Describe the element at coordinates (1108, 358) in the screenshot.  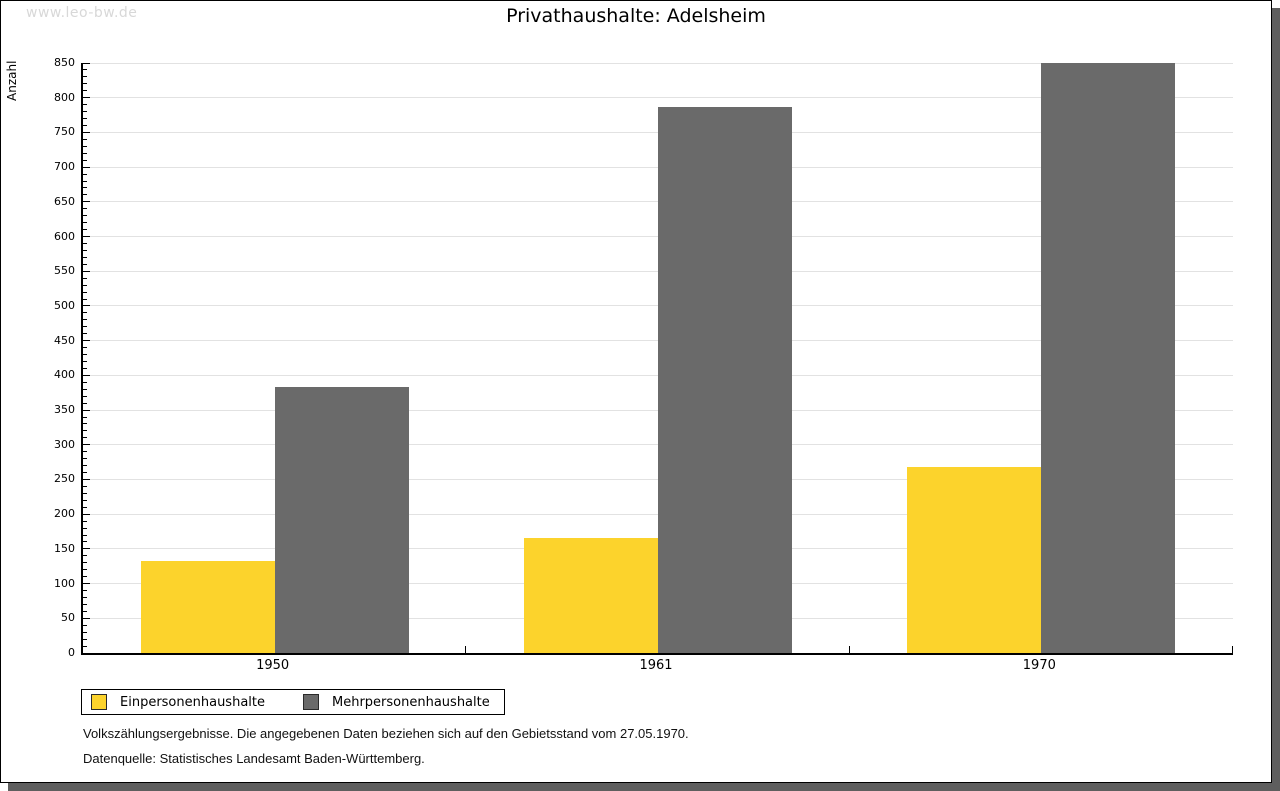
I see `bar-mehrpersonenhaushalte-1970` at that location.